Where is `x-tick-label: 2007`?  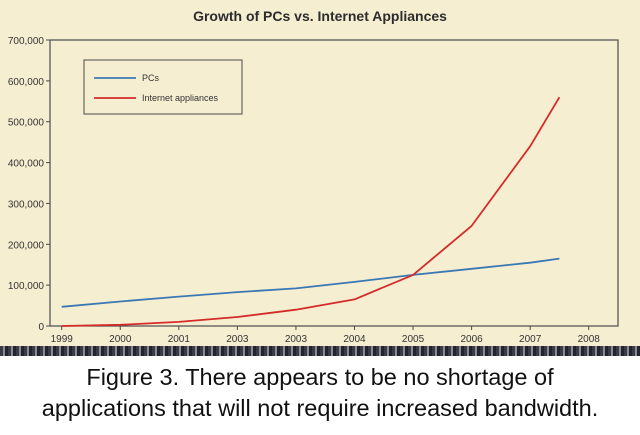 x-tick-label: 2007 is located at coordinates (530, 339).